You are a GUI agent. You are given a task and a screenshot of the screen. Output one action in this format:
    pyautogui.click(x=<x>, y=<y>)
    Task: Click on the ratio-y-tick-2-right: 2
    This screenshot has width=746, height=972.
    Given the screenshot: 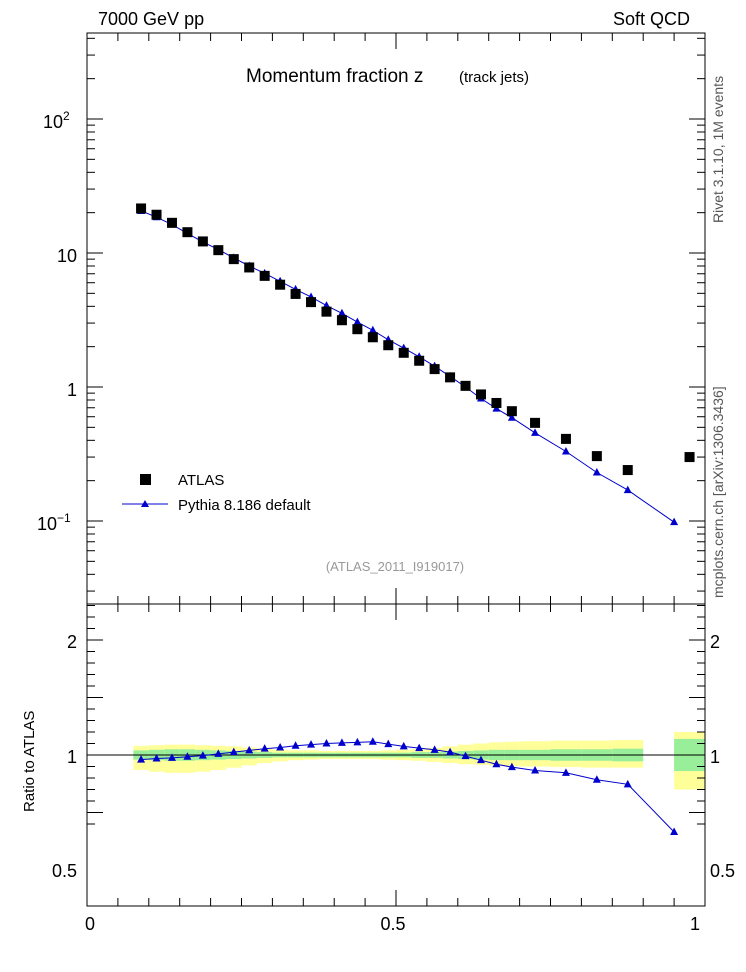 What is the action you would take?
    pyautogui.click(x=715, y=642)
    